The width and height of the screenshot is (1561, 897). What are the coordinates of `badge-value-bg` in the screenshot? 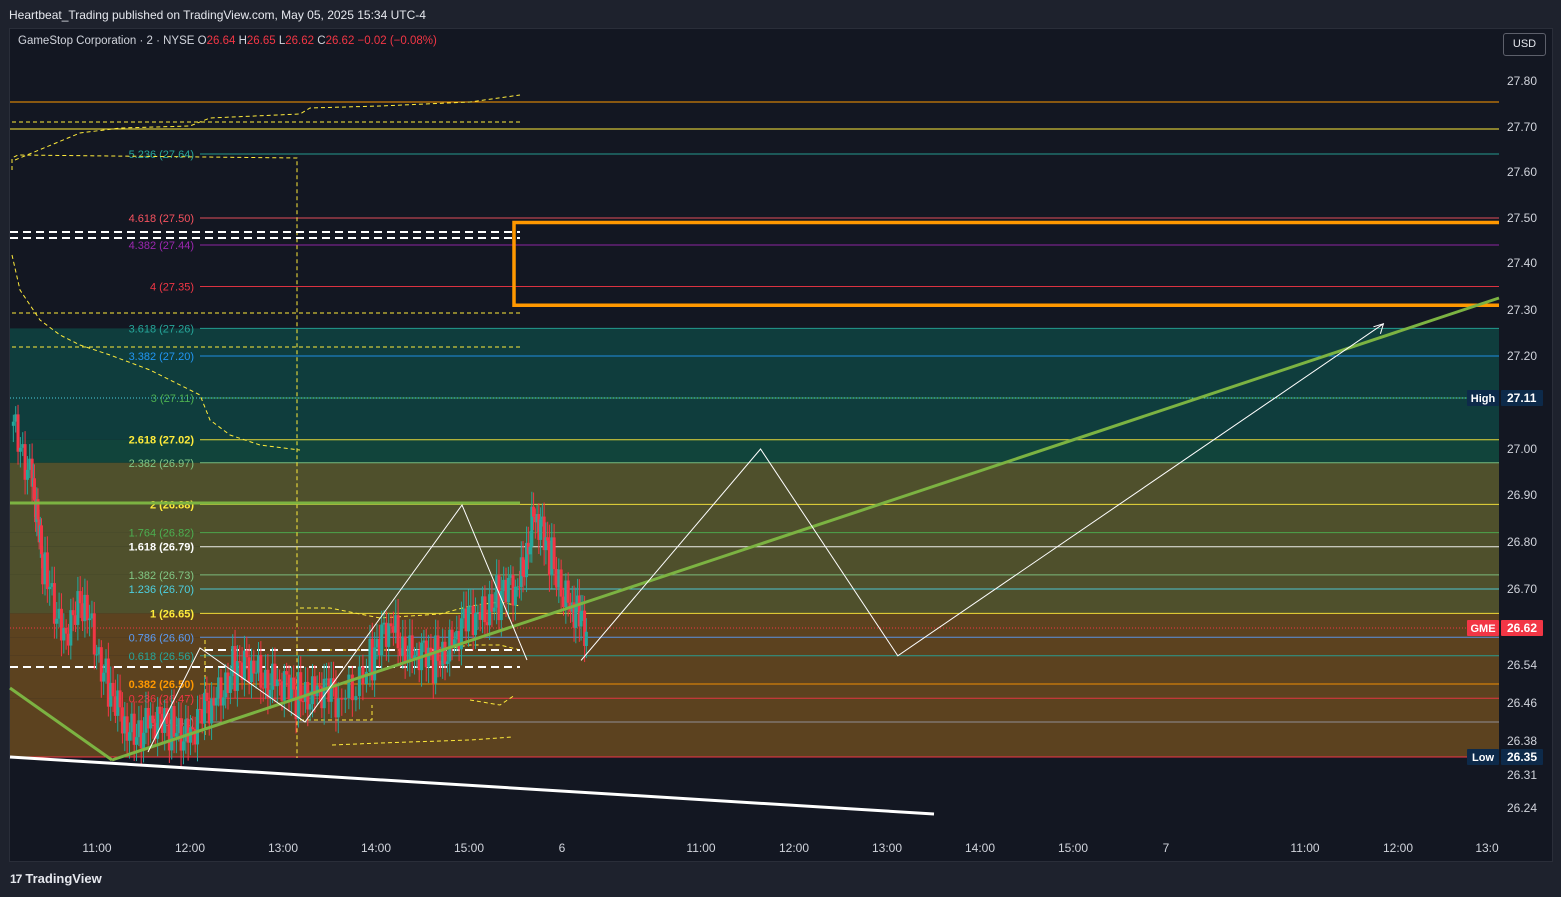 It's located at (1522, 757).